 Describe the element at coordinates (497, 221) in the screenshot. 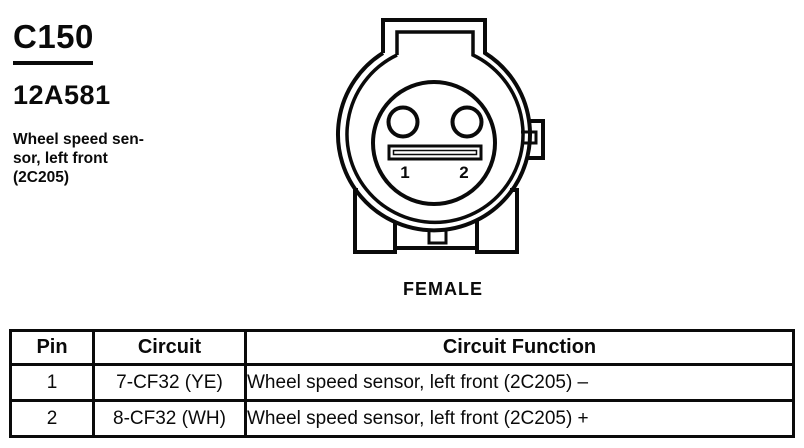

I see `base-right-leg` at that location.